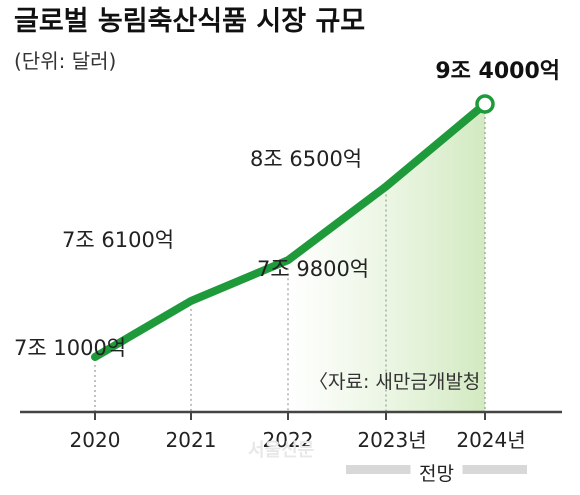 Image resolution: width=580 pixels, height=495 pixels. Describe the element at coordinates (288, 440) in the screenshot. I see `tick-label-2: 2022` at that location.